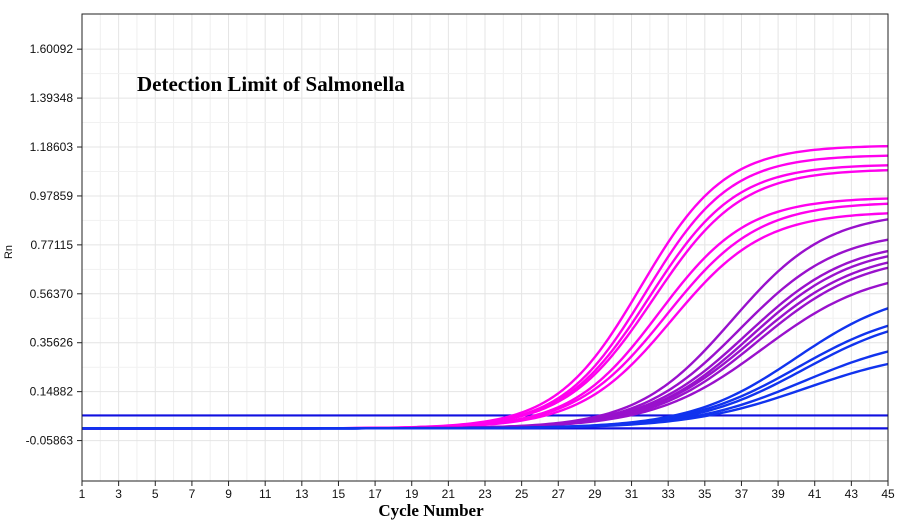 Image resolution: width=904 pixels, height=521 pixels. I want to click on y-tick-label: 1.60092, so click(52, 49).